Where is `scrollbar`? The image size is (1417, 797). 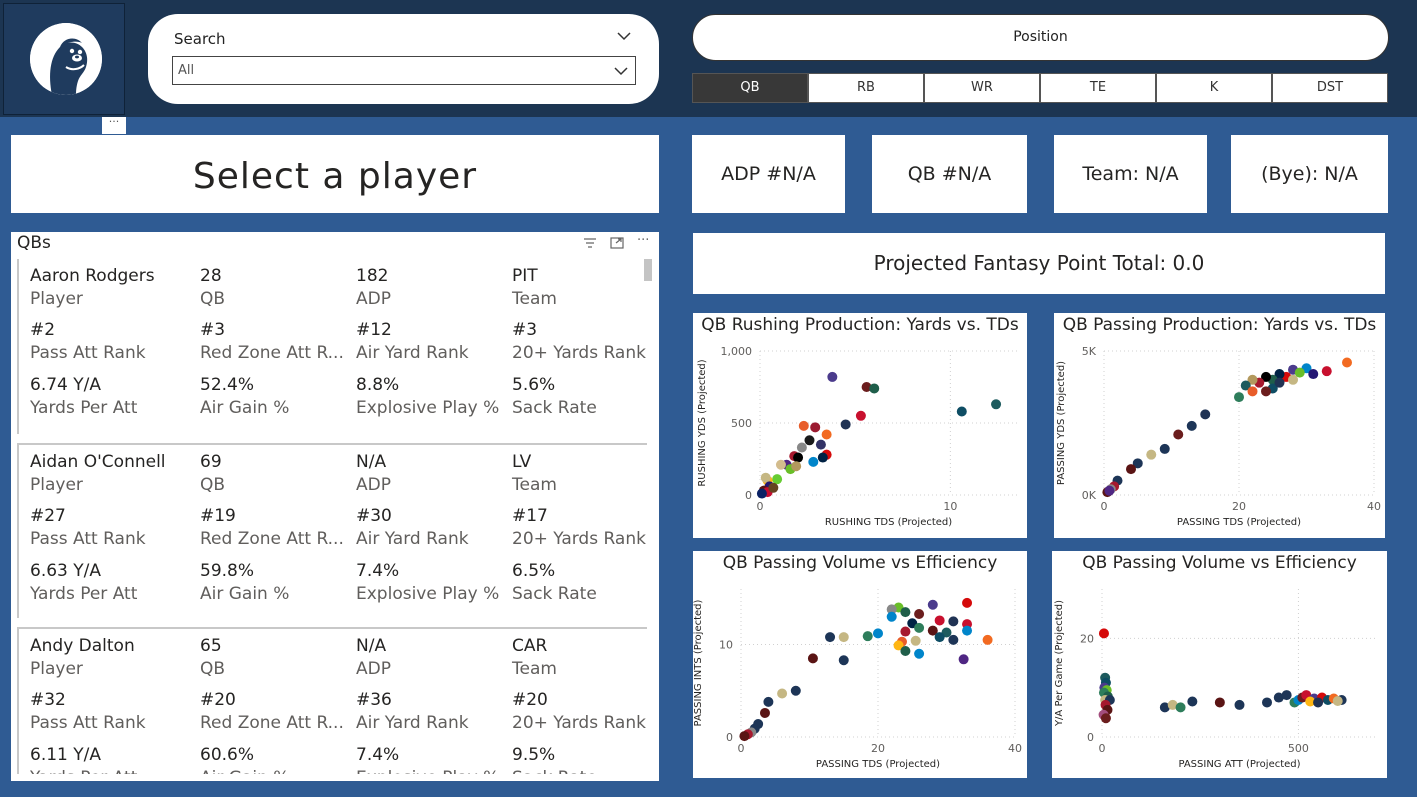
scrollbar is located at coordinates (648, 270).